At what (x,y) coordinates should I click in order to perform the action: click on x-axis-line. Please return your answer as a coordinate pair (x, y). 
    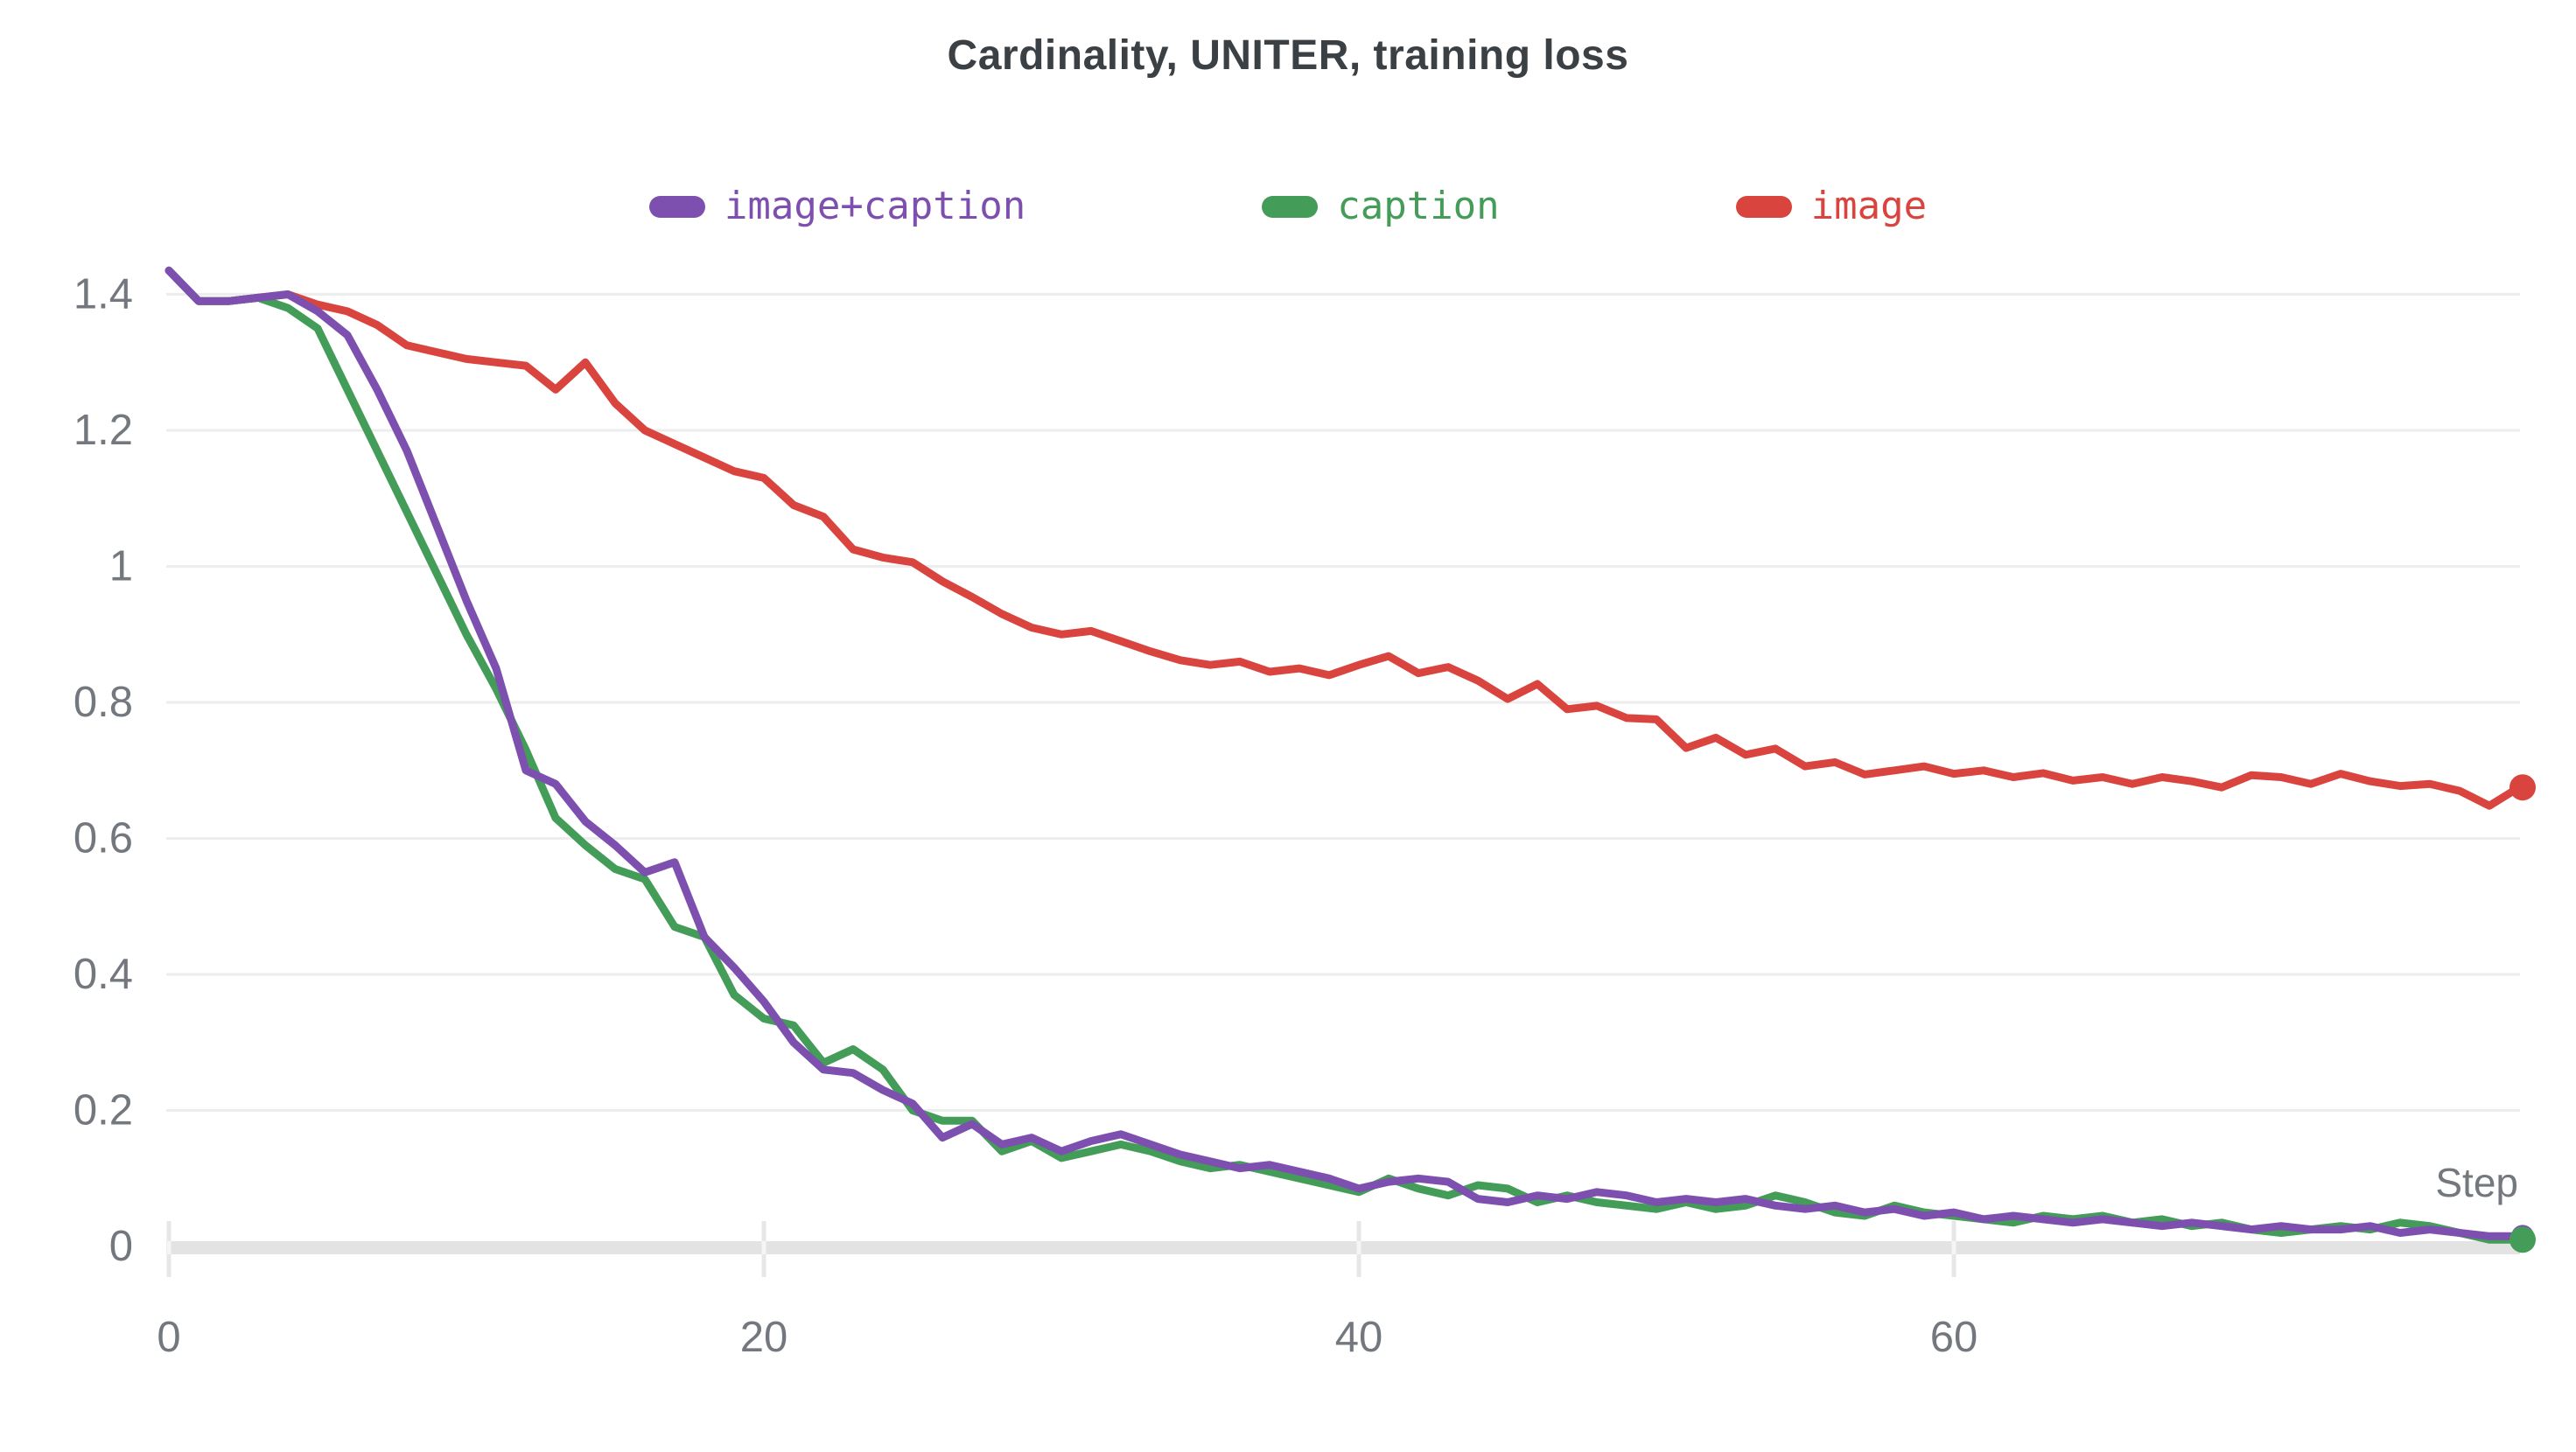
    Looking at the image, I should click on (1343, 1247).